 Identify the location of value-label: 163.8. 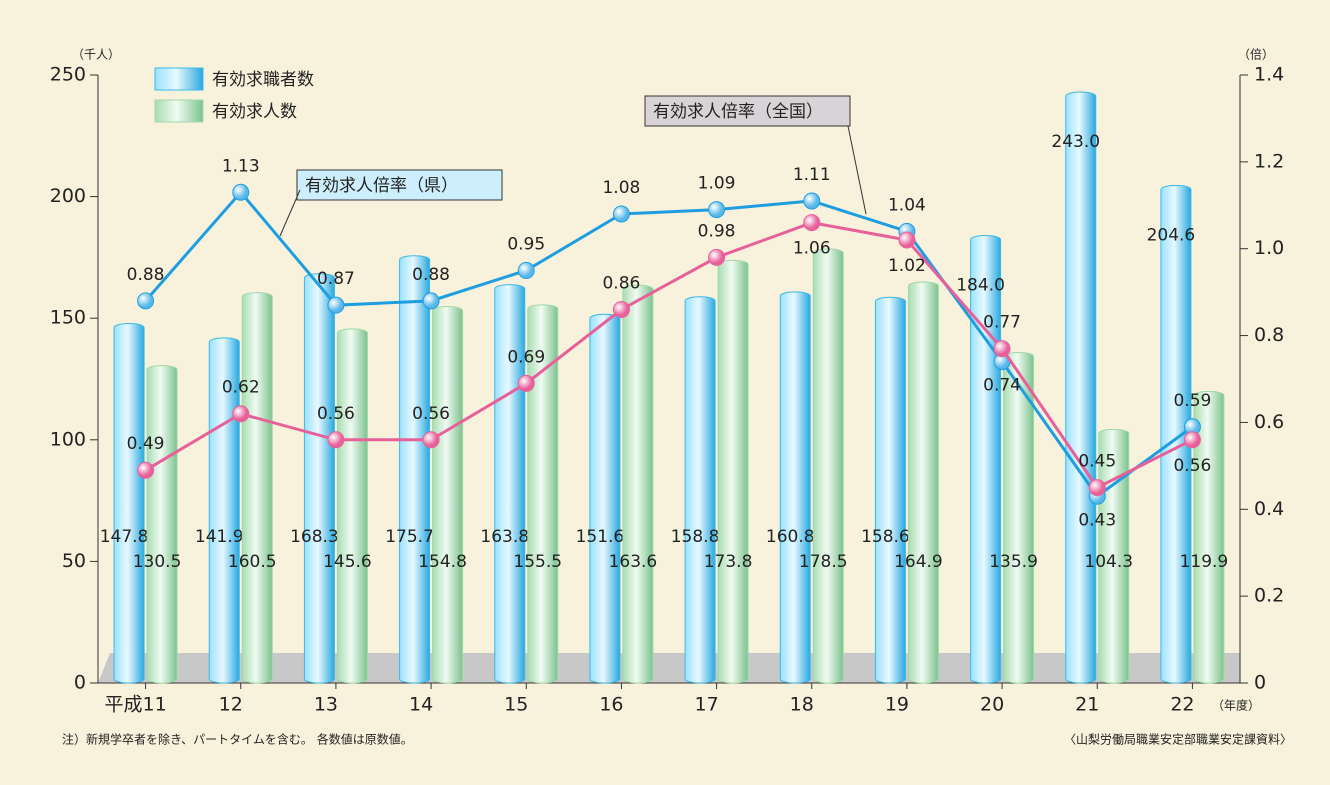
(504, 537).